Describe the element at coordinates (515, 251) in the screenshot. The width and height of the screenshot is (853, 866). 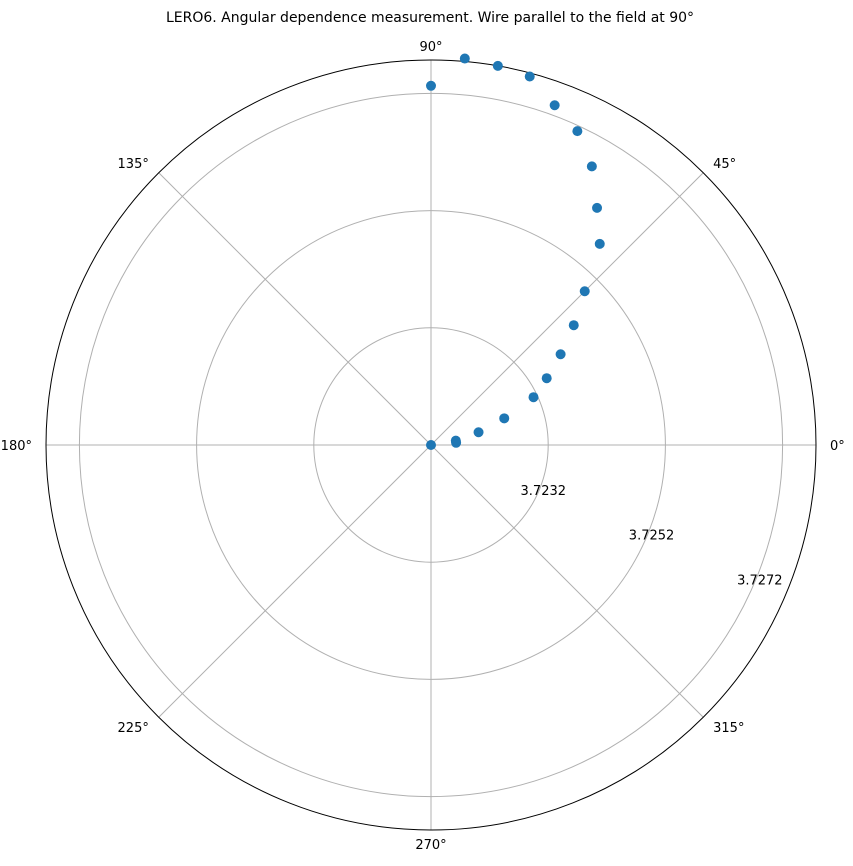
I see `data-points` at that location.